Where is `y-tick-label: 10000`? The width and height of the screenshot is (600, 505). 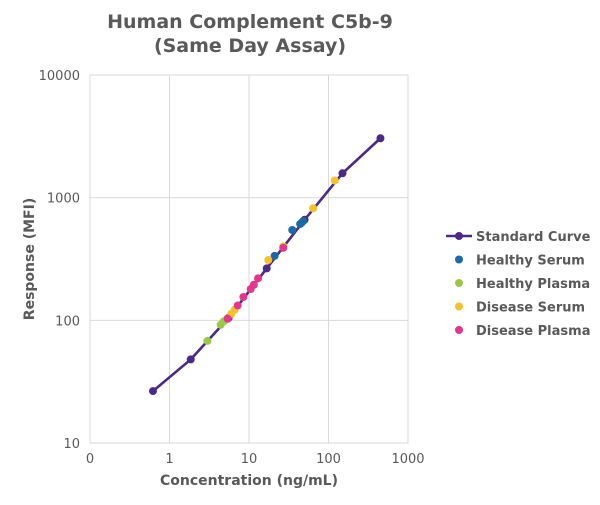
y-tick-label: 10000 is located at coordinates (59, 76).